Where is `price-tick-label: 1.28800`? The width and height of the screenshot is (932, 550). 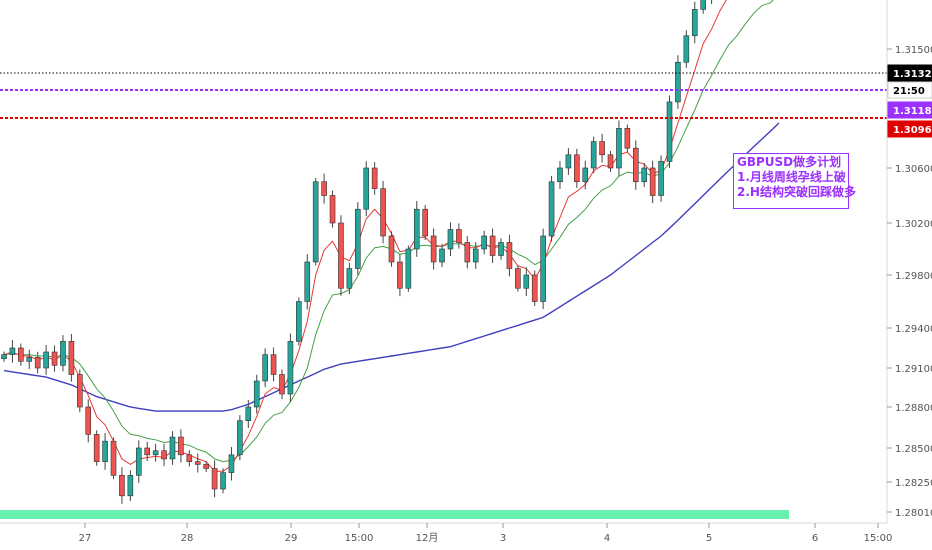 price-tick-label: 1.28800 is located at coordinates (913, 408).